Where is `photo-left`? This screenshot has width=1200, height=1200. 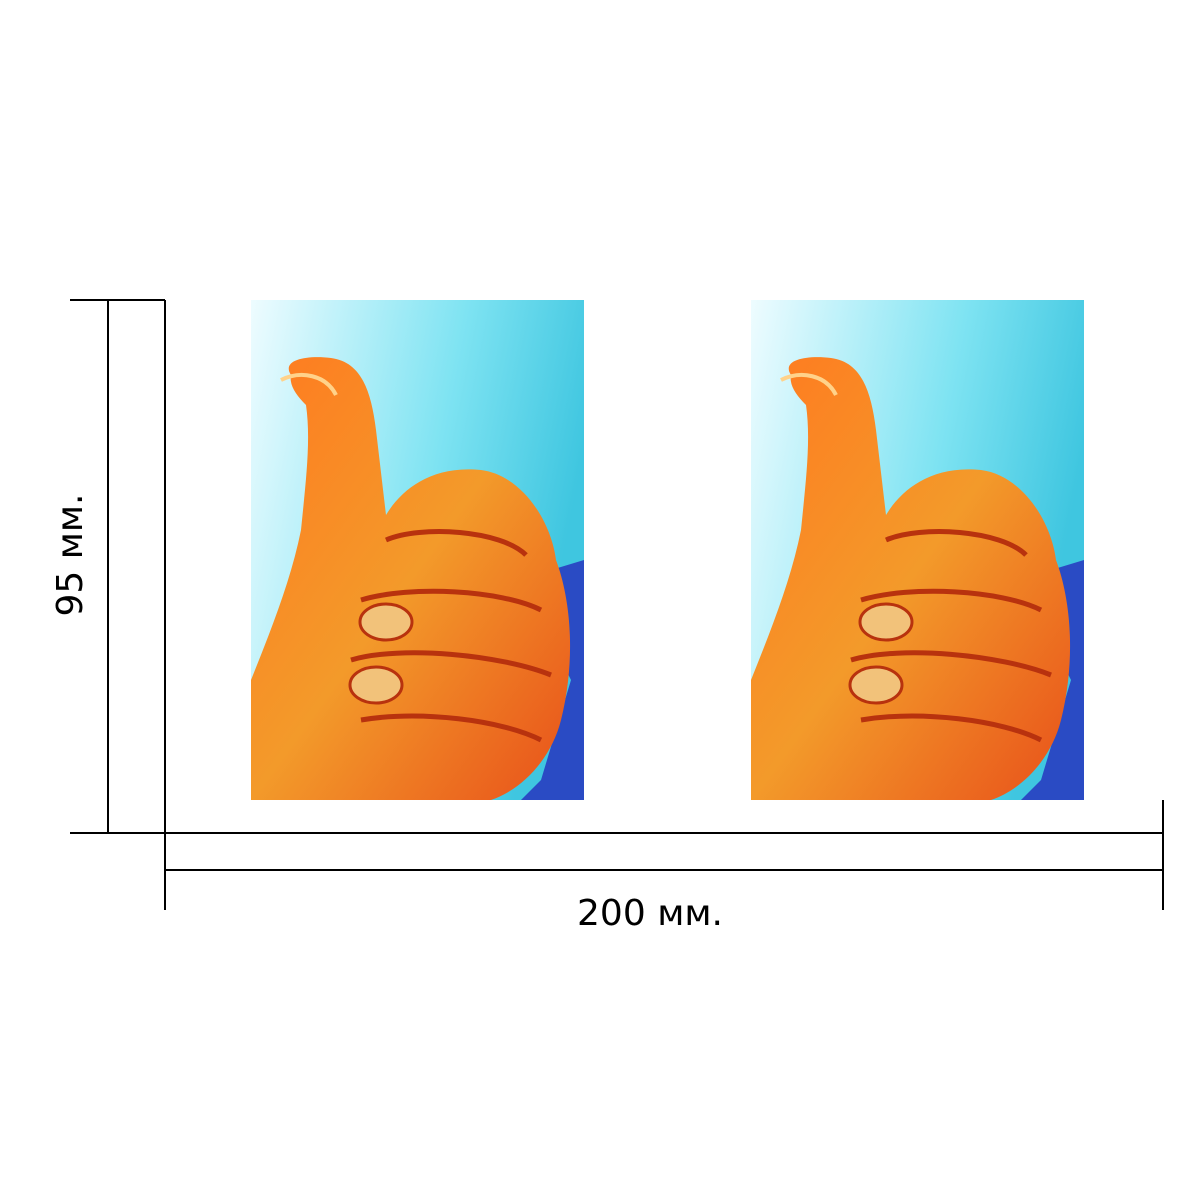 photo-left is located at coordinates (417, 550).